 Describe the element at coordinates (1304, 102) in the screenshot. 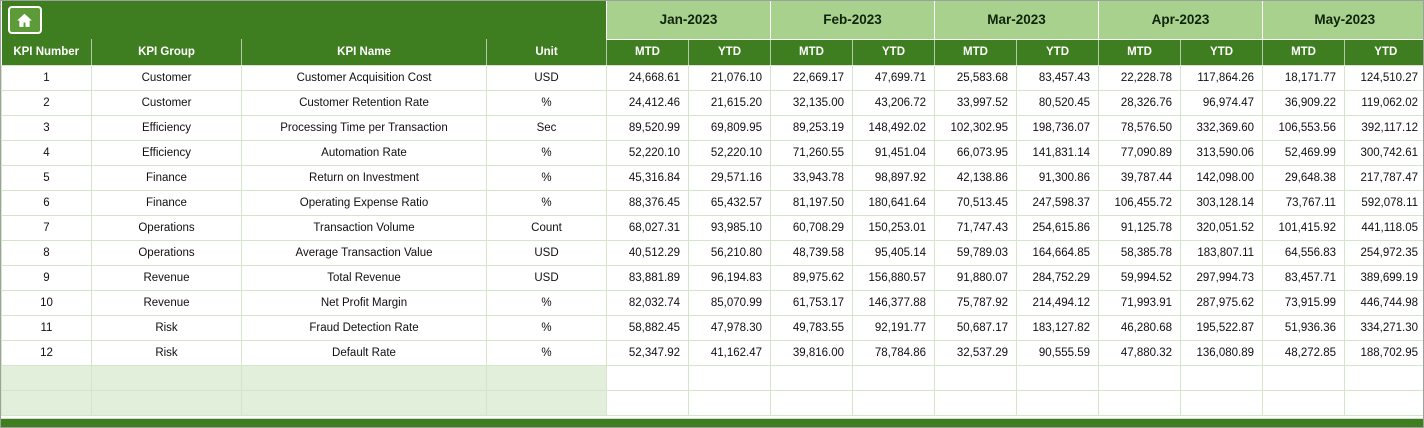

I see `value-cell: 36,909.22` at that location.